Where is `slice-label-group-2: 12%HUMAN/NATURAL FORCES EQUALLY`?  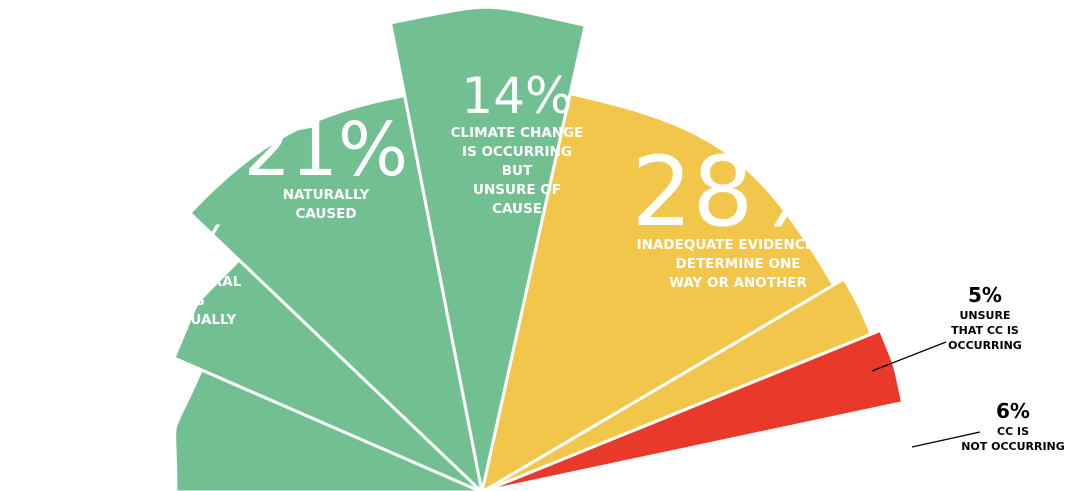
slice-label-group-2: 12%HUMAN/NATURAL FORCES EQUALLY is located at coordinates (175, 272).